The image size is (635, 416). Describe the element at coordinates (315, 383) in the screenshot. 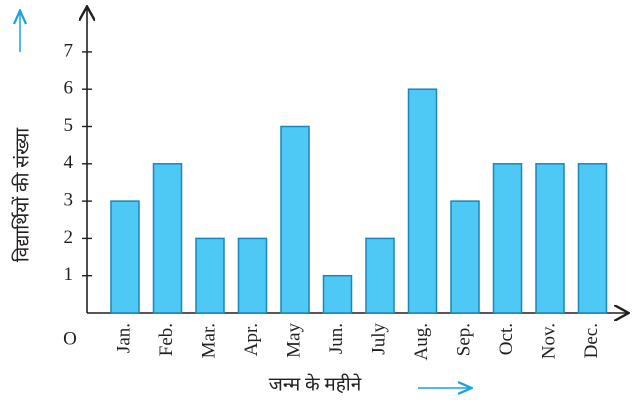

I see `x-axis-label: जन्म के महीने` at that location.